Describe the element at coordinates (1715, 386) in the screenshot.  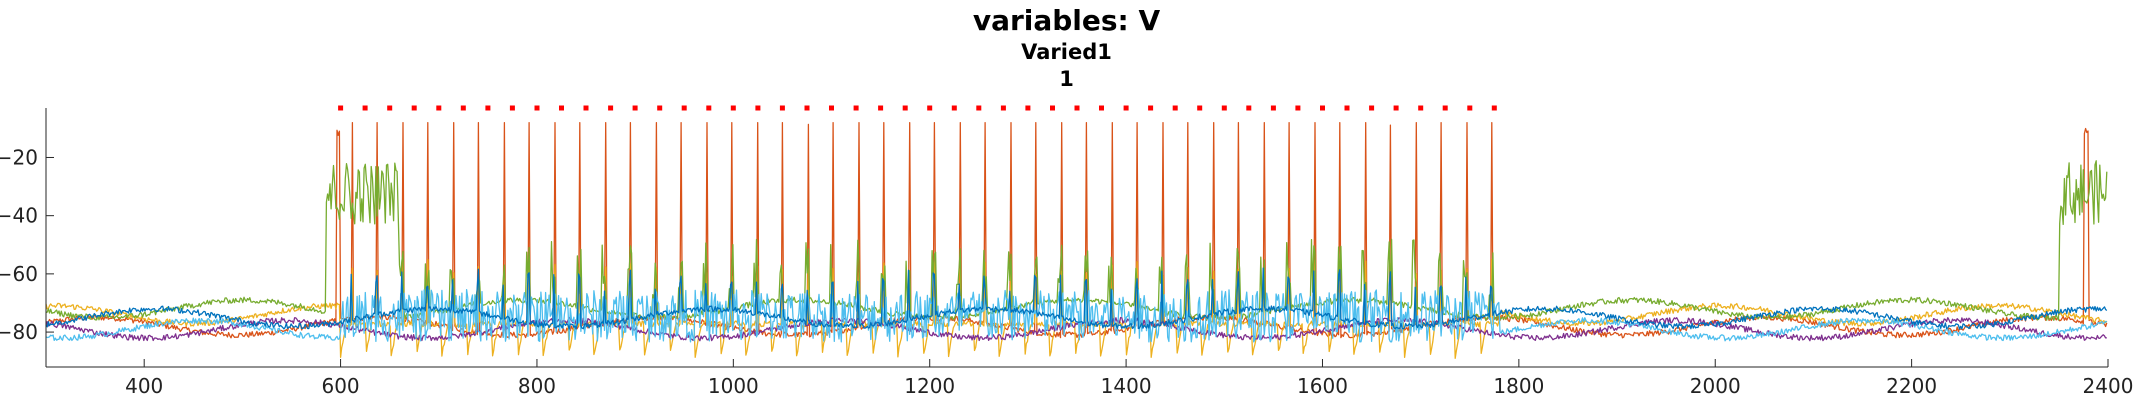
I see `x-tick-label: 2000` at that location.